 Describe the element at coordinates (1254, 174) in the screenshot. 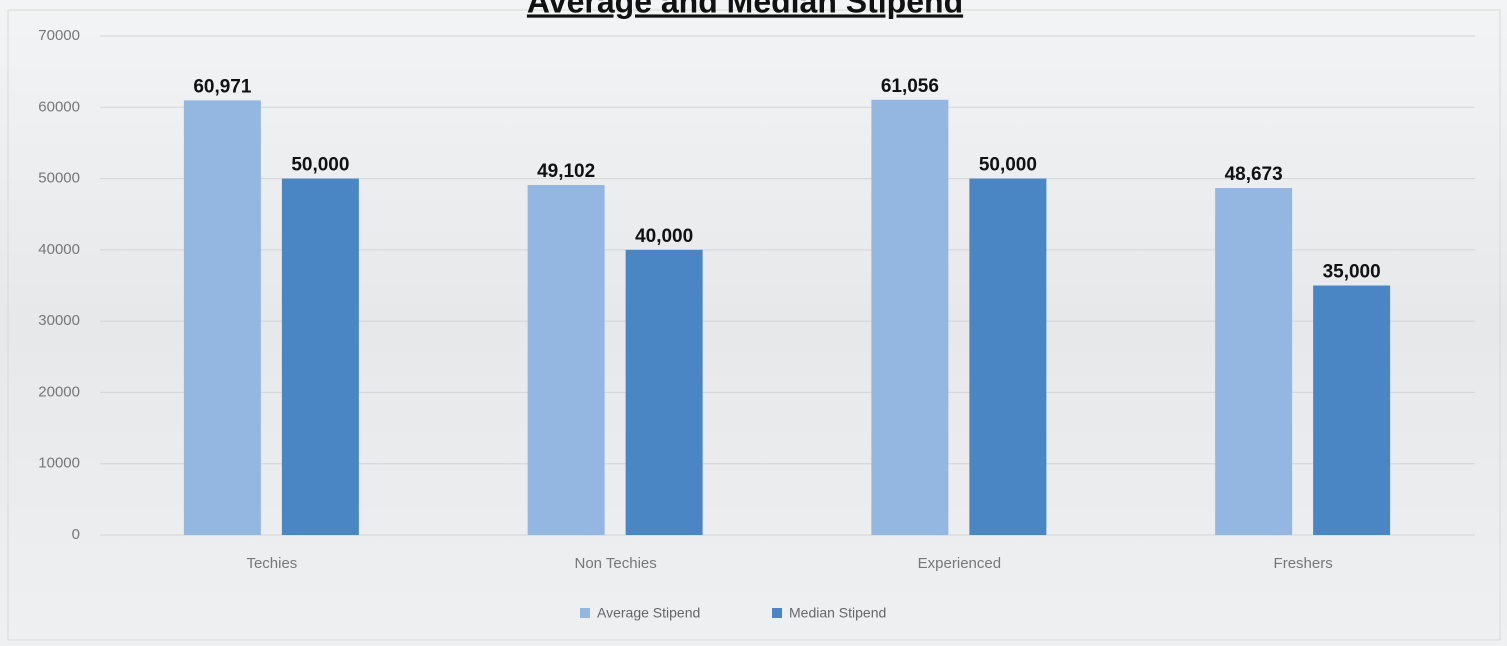

I see `value-label: 48,673` at that location.